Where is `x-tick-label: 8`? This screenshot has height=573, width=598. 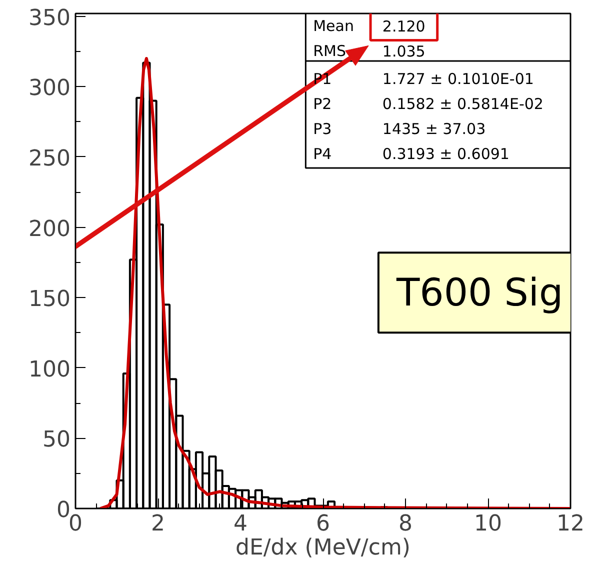
x-tick-label: 8 is located at coordinates (405, 524).